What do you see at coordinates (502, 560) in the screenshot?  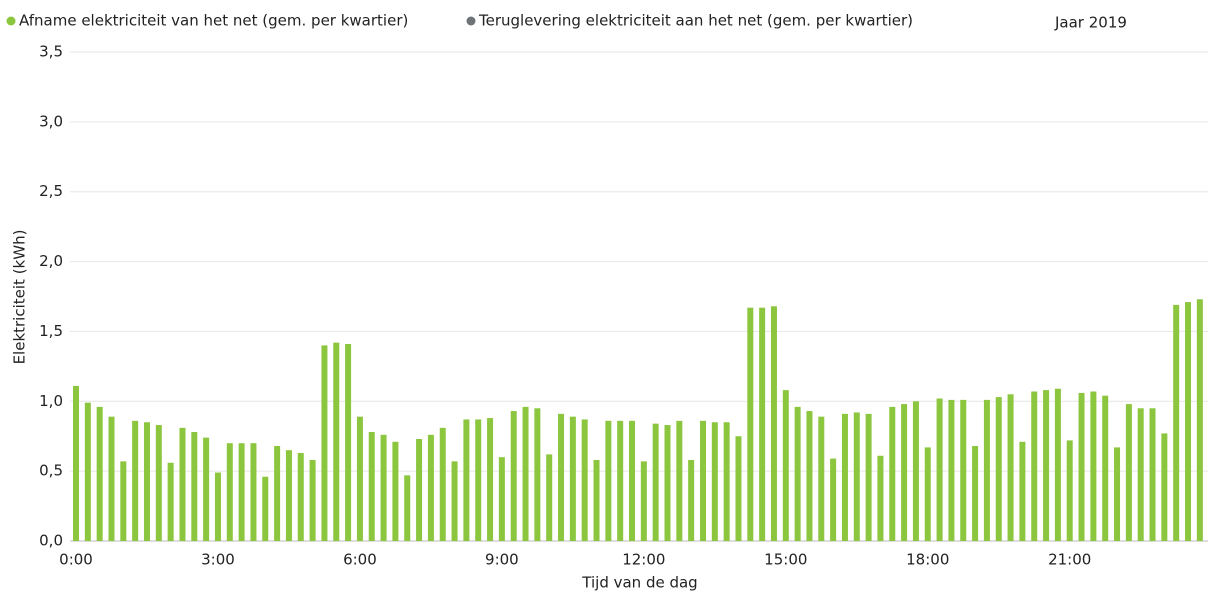 I see `x-tick-label: 9:00` at bounding box center [502, 560].